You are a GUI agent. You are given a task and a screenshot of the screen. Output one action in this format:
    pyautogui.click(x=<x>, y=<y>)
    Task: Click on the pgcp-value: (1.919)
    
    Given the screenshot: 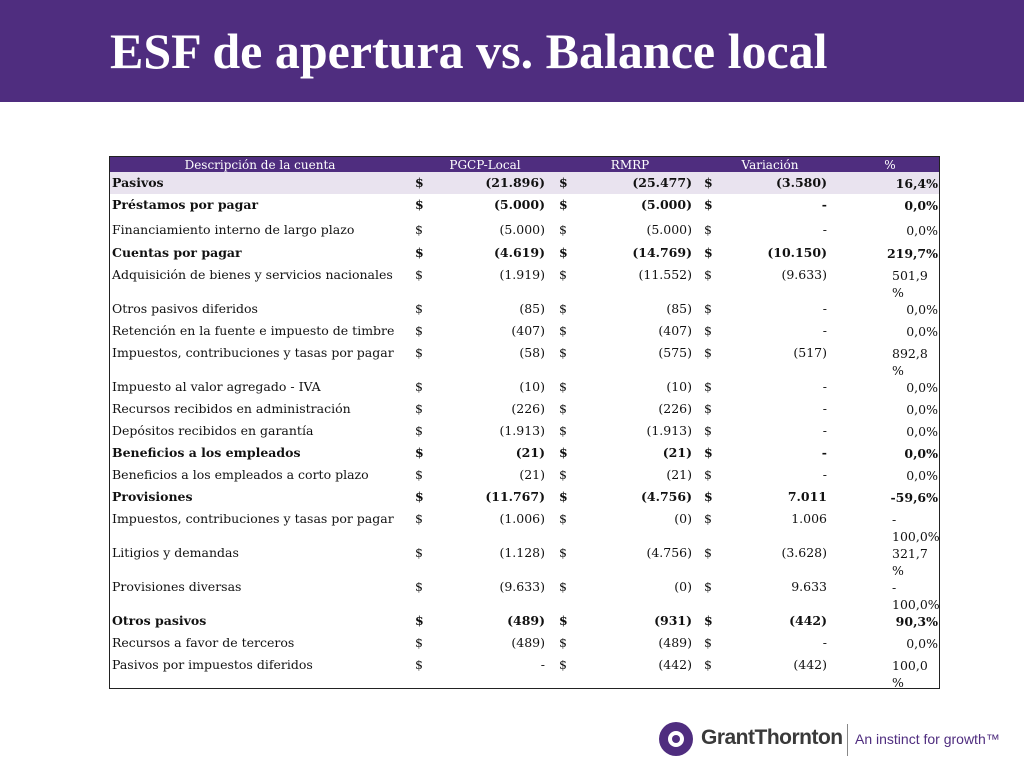 What is the action you would take?
    pyautogui.click(x=522, y=274)
    